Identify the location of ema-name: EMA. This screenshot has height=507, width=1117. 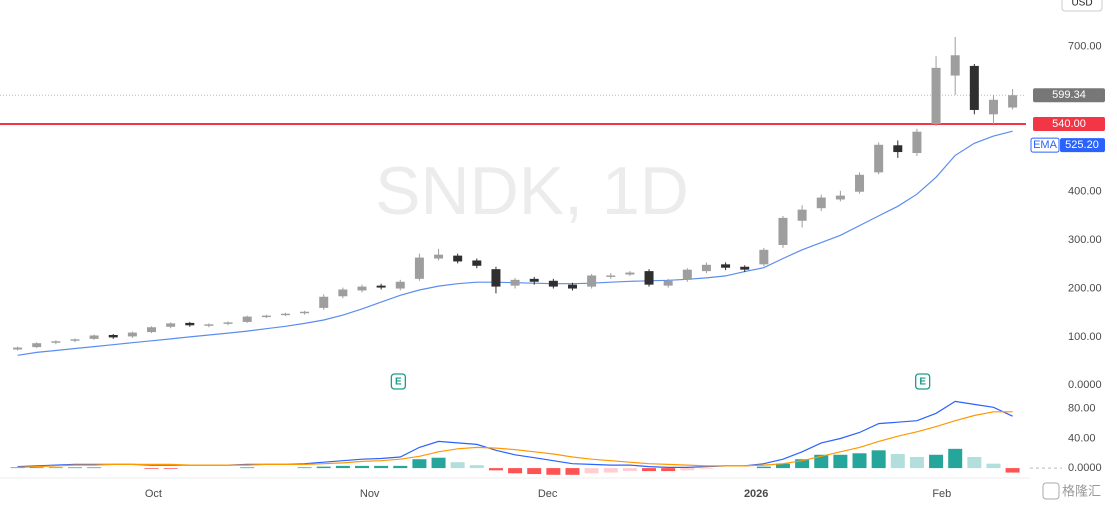
(1045, 145).